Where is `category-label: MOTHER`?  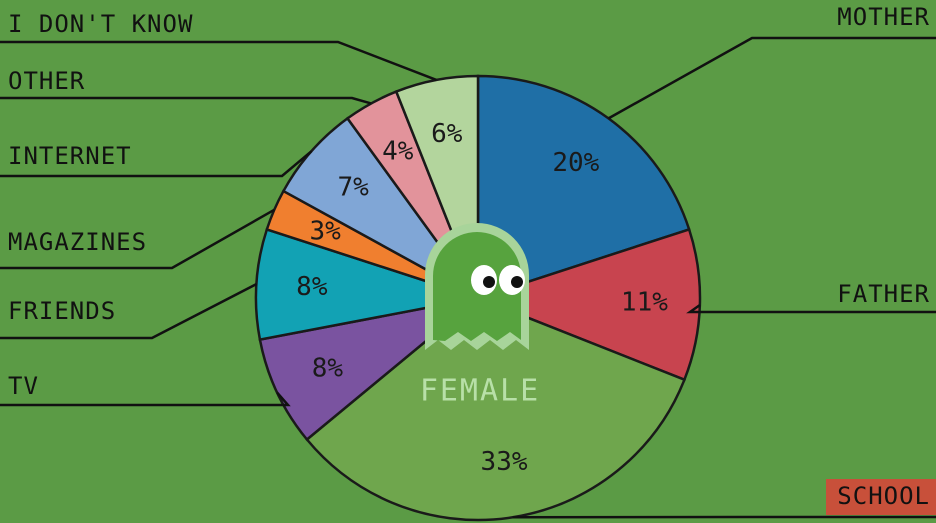
category-label: MOTHER is located at coordinates (883, 17).